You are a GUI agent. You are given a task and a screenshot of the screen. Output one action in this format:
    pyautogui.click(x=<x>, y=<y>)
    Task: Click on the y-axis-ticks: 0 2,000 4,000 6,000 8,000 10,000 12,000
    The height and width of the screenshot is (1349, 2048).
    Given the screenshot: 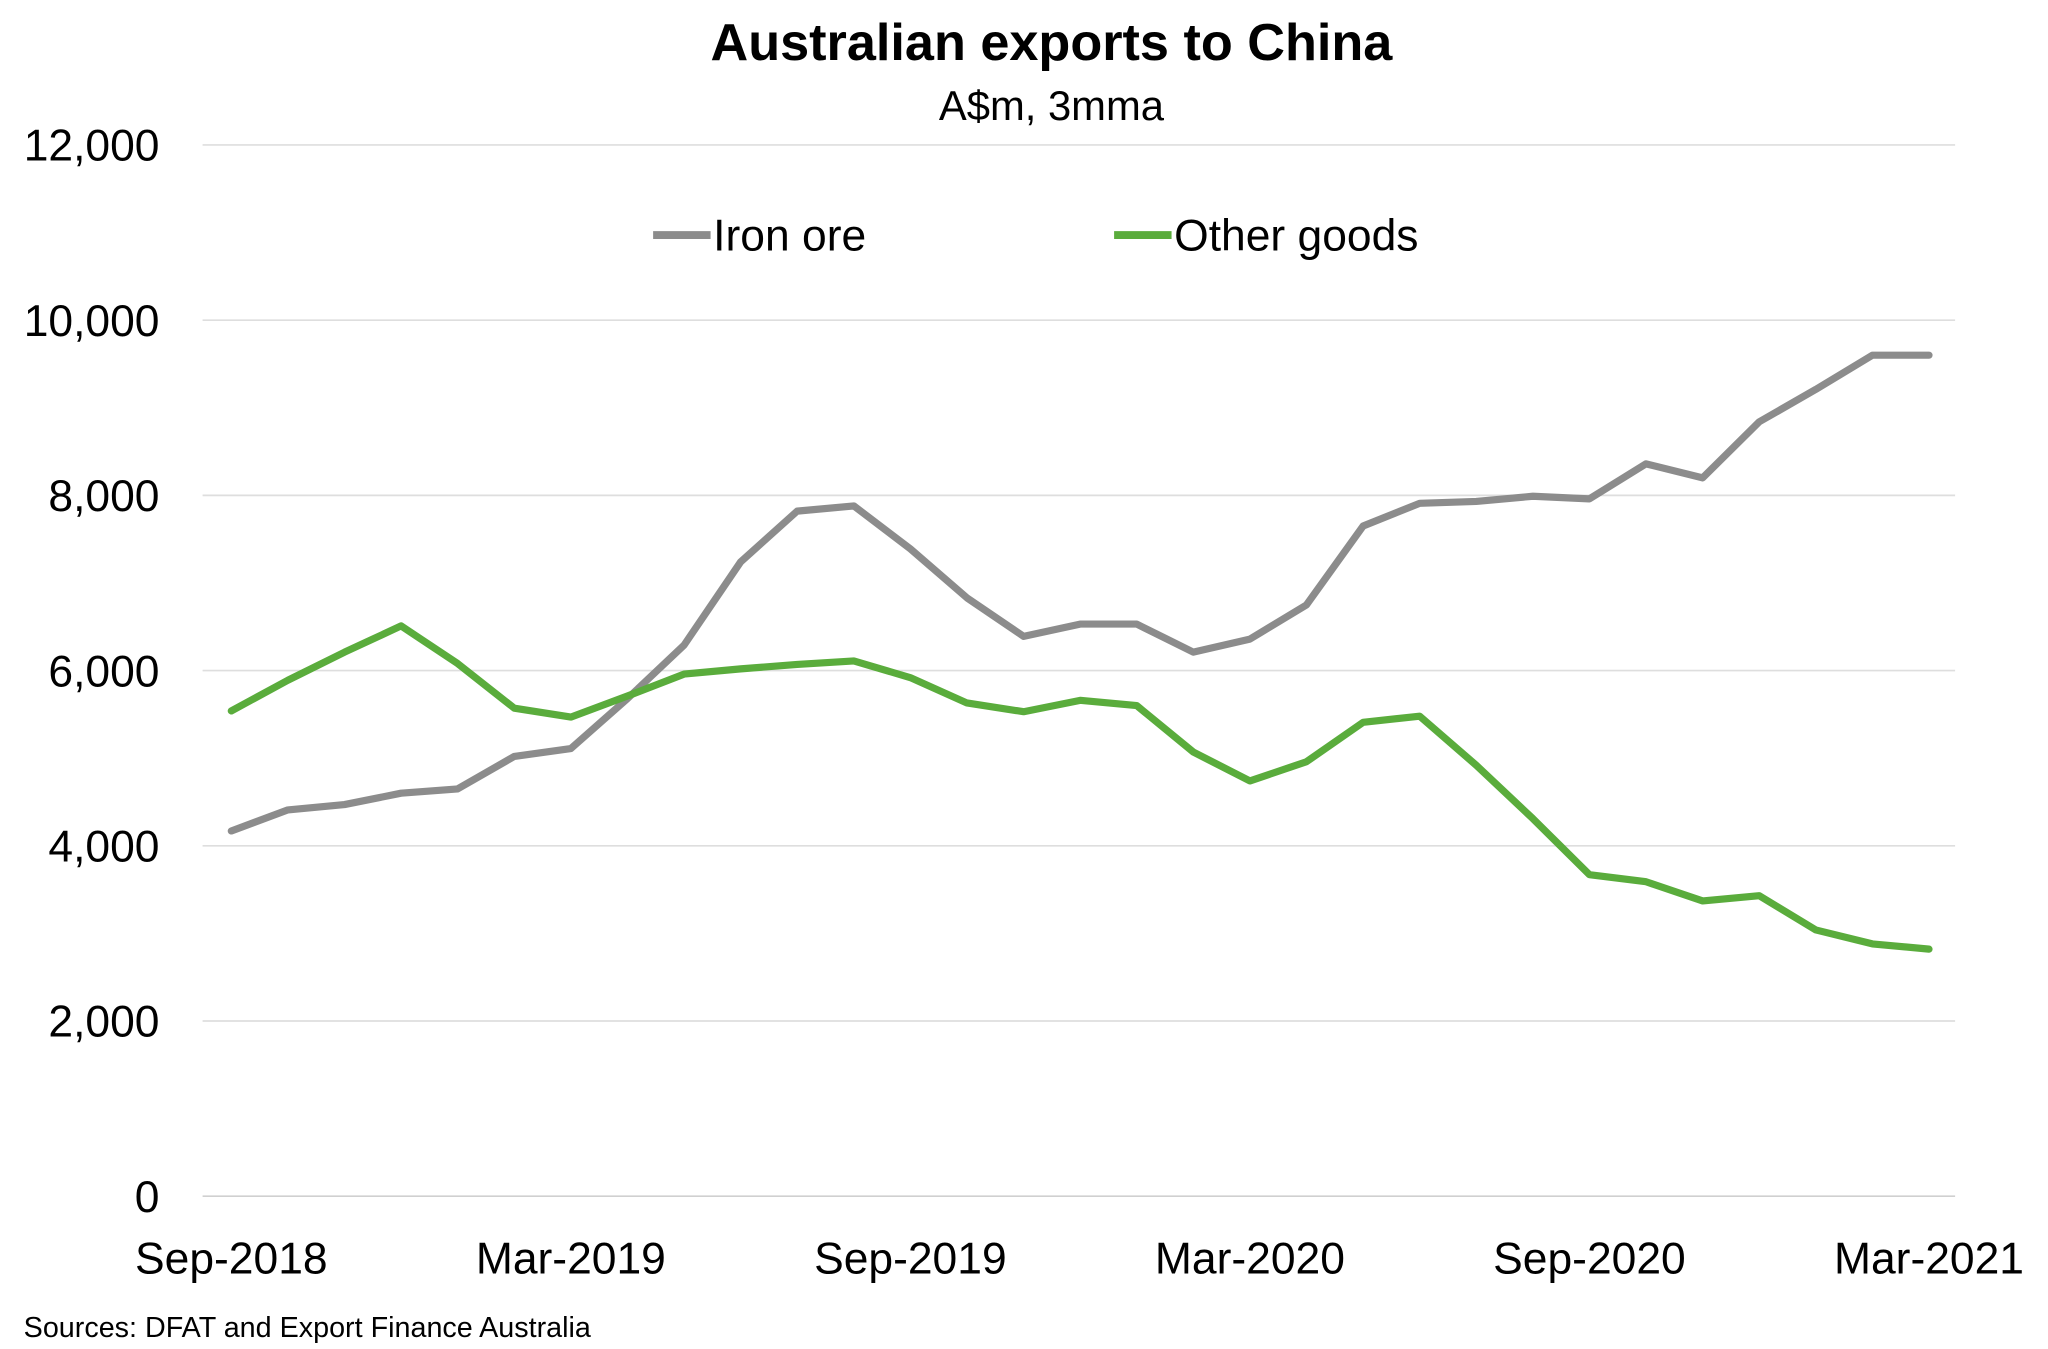 What is the action you would take?
    pyautogui.click(x=92, y=672)
    